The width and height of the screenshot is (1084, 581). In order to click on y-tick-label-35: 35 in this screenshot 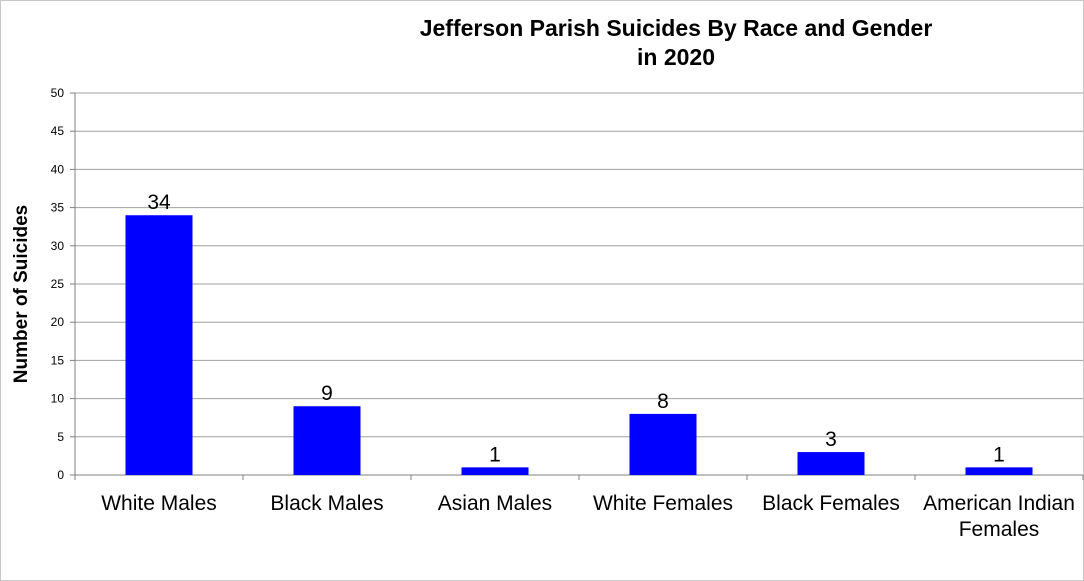, I will do `click(58, 208)`.